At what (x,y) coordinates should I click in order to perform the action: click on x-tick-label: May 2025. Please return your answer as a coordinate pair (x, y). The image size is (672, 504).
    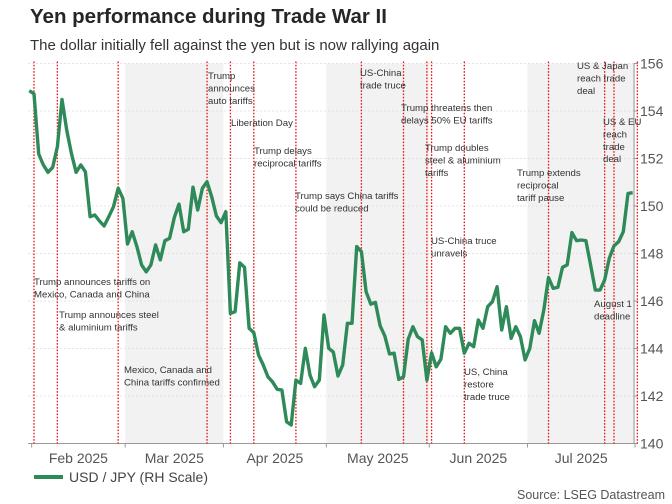
    Looking at the image, I should click on (378, 458).